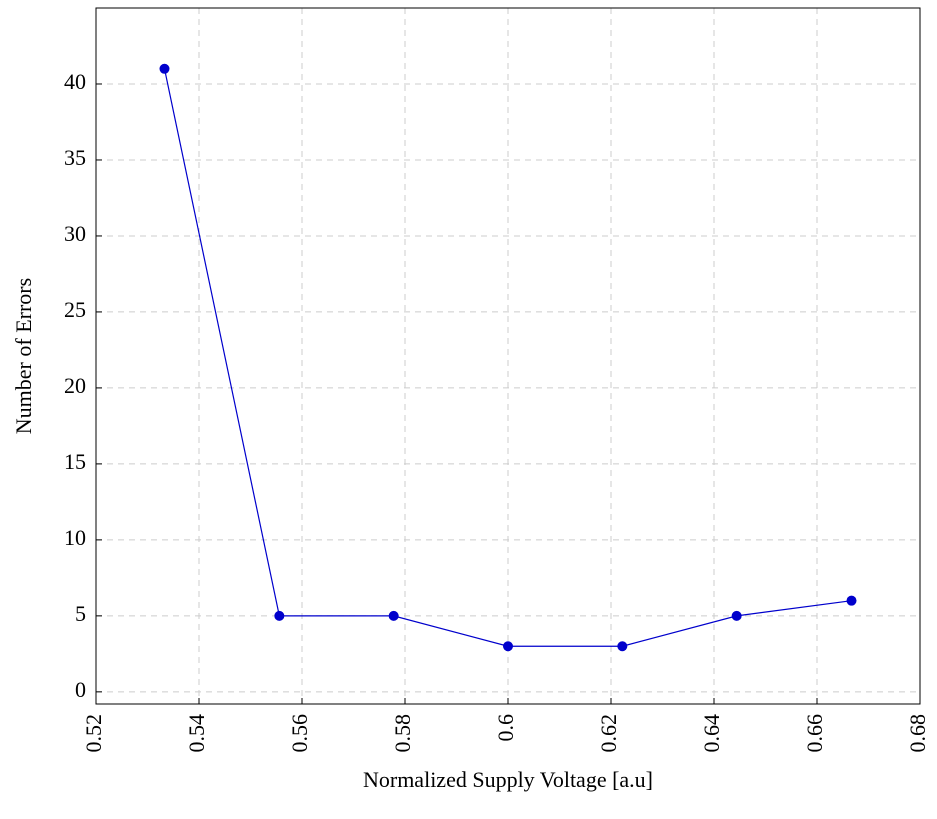 The image size is (937, 819). Describe the element at coordinates (23, 356) in the screenshot. I see `y-axis-label: Number of Errors` at that location.